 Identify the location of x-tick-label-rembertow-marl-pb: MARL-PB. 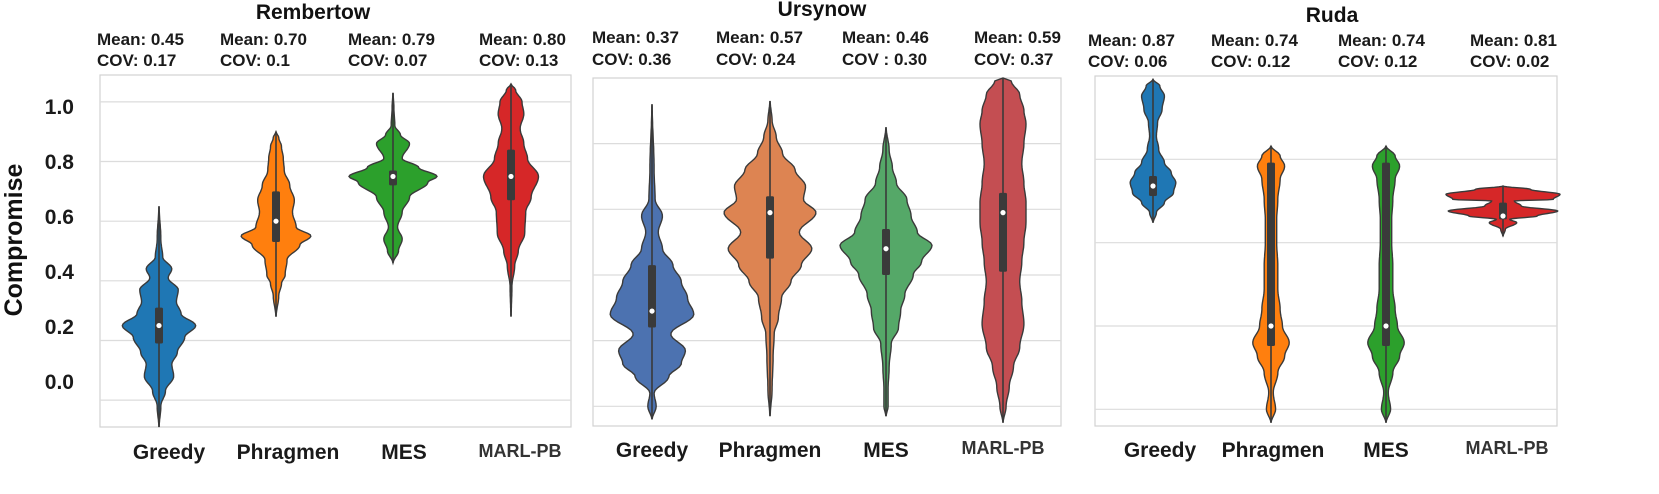
(520, 451).